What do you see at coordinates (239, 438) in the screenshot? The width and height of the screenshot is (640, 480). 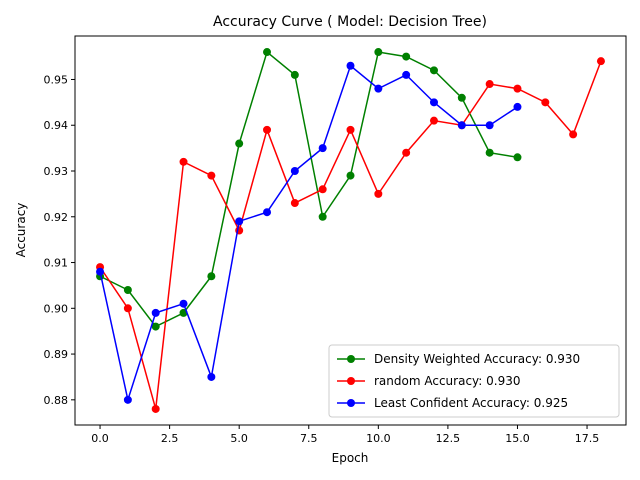 I see `x-tick-label: 5.0` at bounding box center [239, 438].